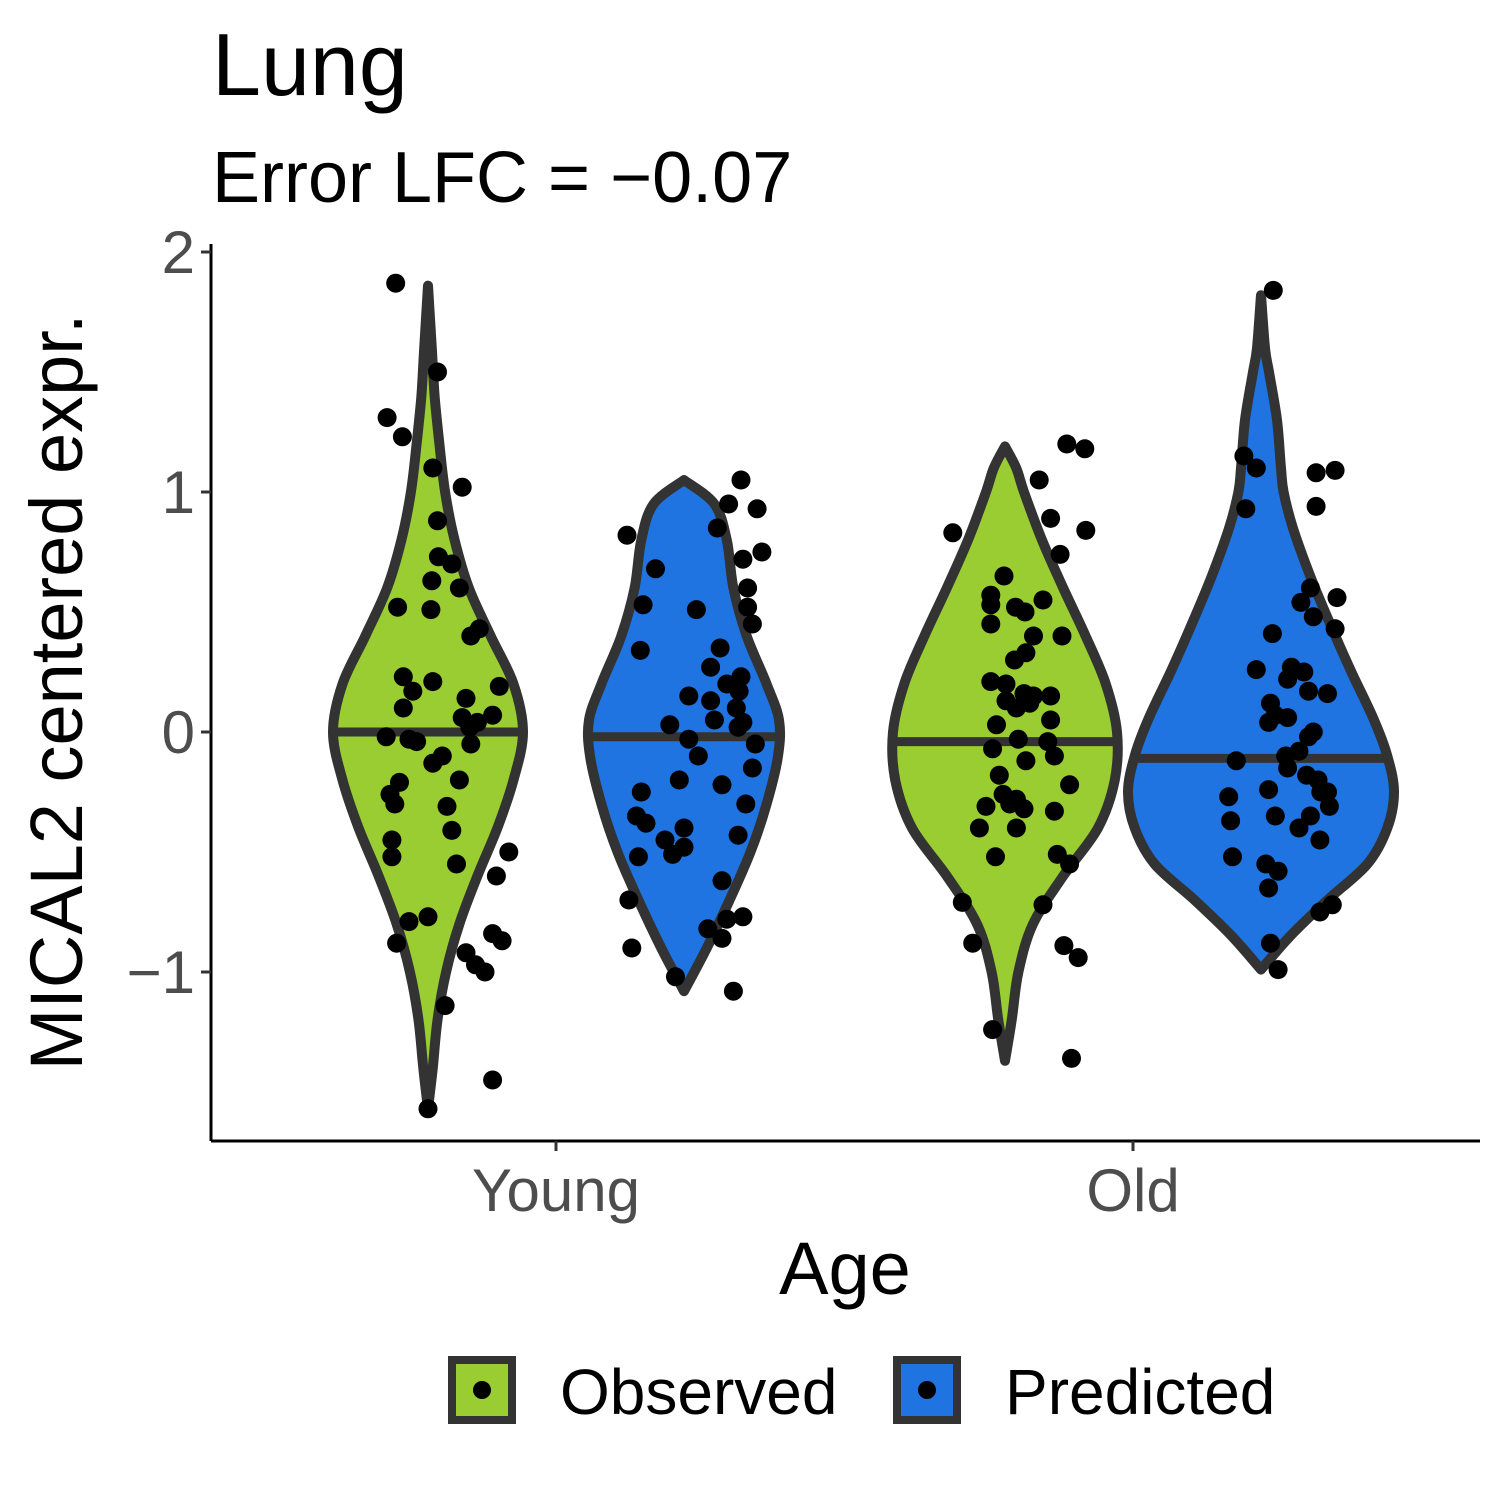  Describe the element at coordinates (178, 252) in the screenshot. I see `y-tick-label: 2` at that location.